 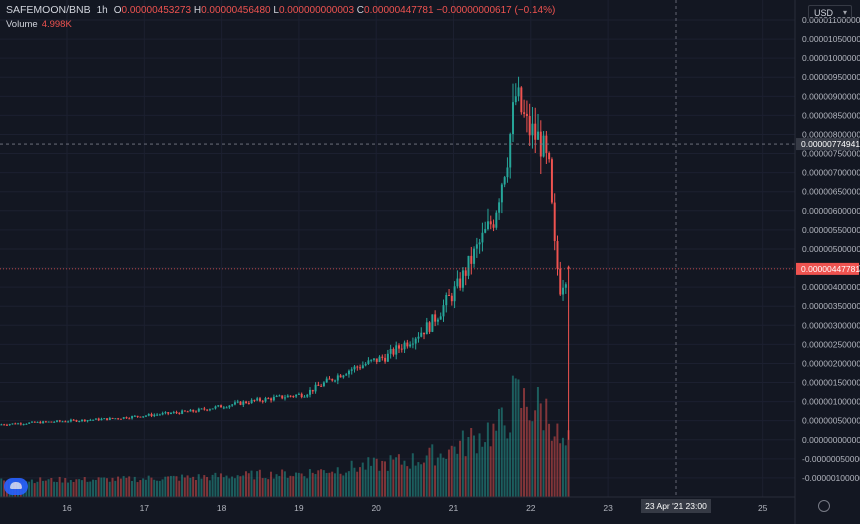 I want to click on price-tick-label: 0.00000250000, so click(x=831, y=344).